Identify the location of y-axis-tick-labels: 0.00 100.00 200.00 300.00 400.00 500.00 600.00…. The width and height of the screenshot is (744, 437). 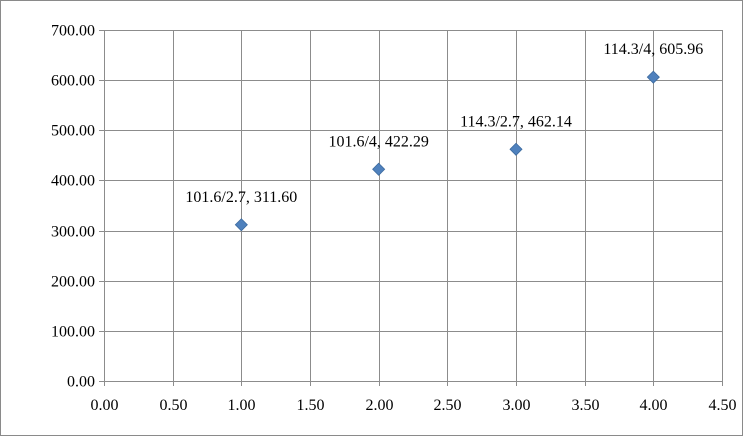
(73, 207).